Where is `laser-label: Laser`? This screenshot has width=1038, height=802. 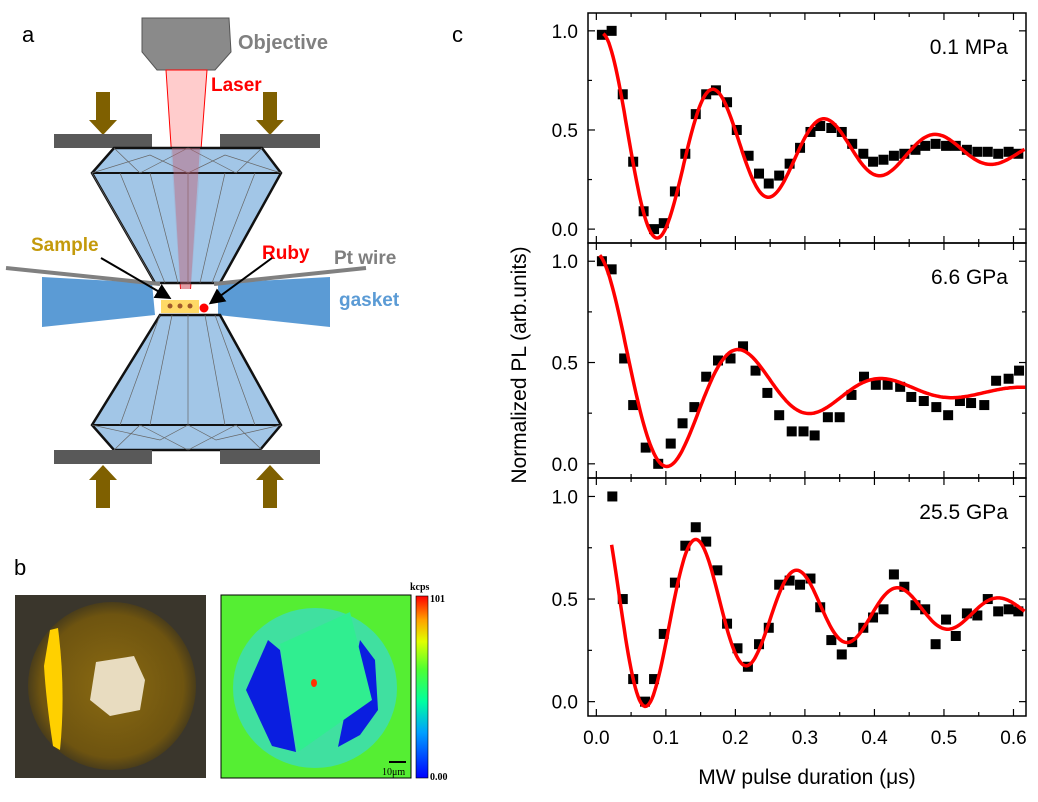 laser-label: Laser is located at coordinates (236, 85).